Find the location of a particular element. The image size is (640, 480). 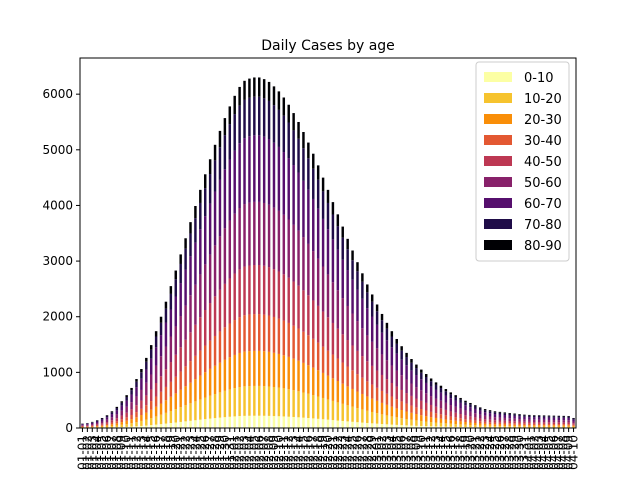

x-tick-label: 01-03 is located at coordinates (92, 452).